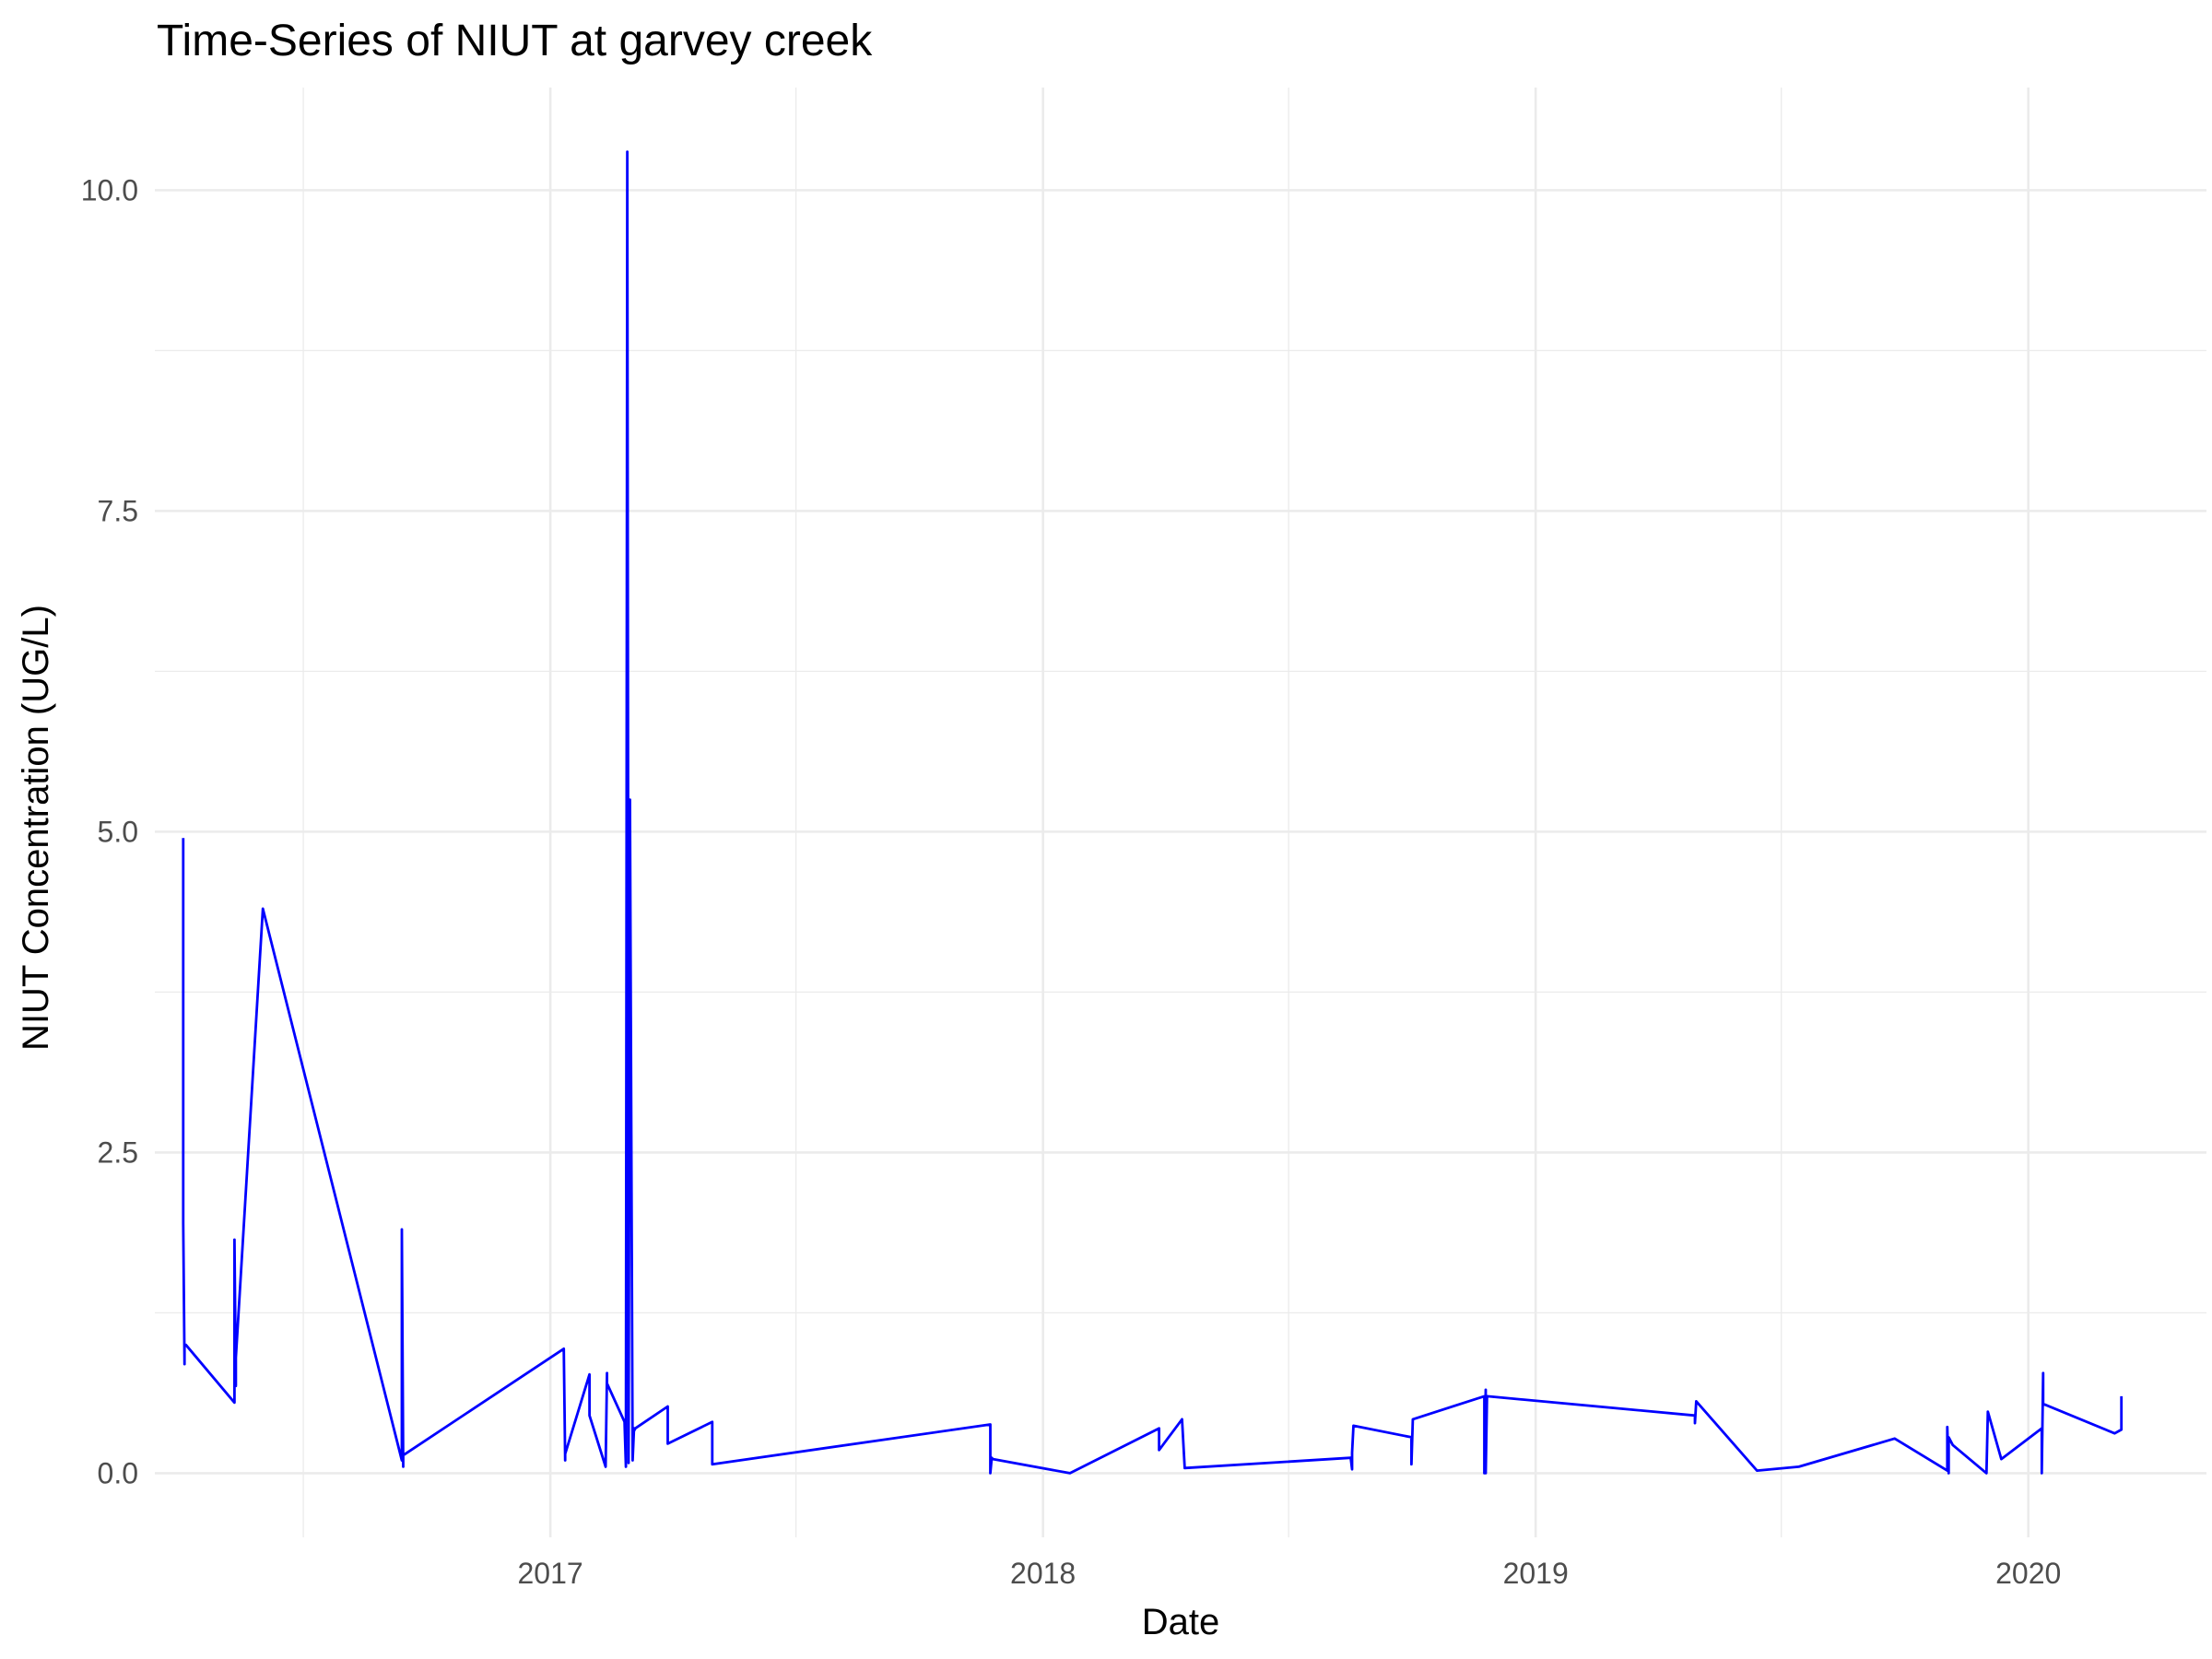 The image size is (2212, 1659). Describe the element at coordinates (549, 1573) in the screenshot. I see `x-tick-label: 2017` at that location.